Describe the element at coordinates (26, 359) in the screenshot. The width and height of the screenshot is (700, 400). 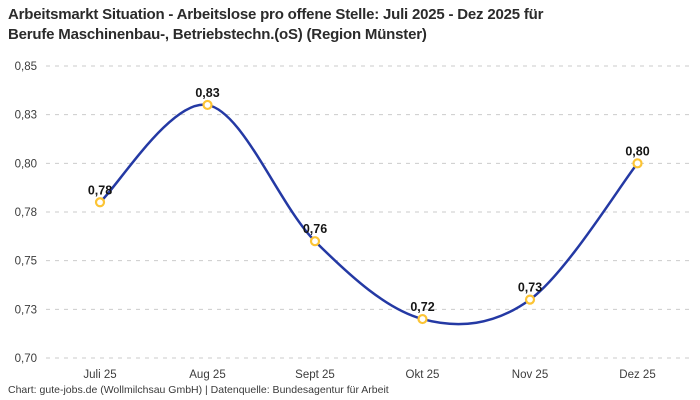
I see `y-axis-tick-label: 0,70` at that location.